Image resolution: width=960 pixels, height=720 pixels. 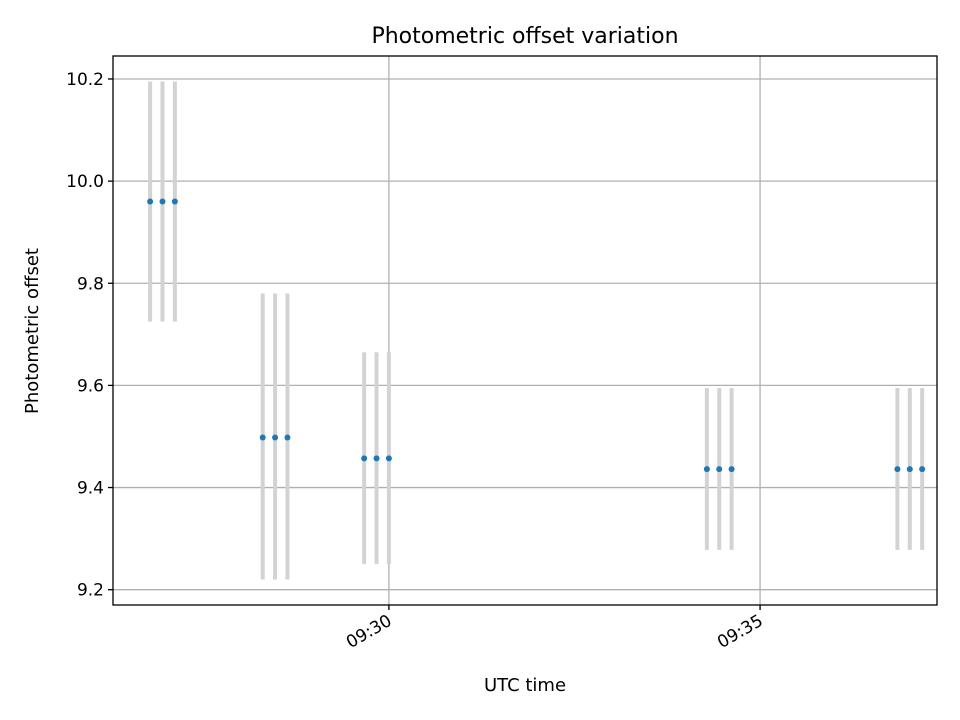 I want to click on y-tick-label: 9.4, so click(x=90, y=489).